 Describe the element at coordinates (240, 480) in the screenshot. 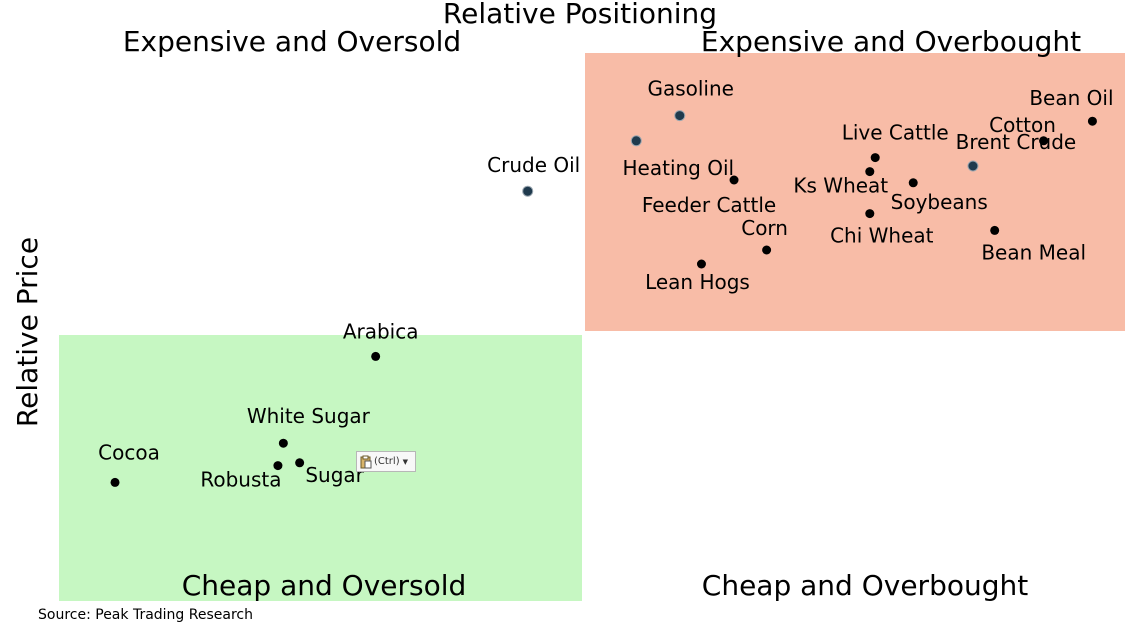

I see `point-label-robusta: Robusta` at that location.